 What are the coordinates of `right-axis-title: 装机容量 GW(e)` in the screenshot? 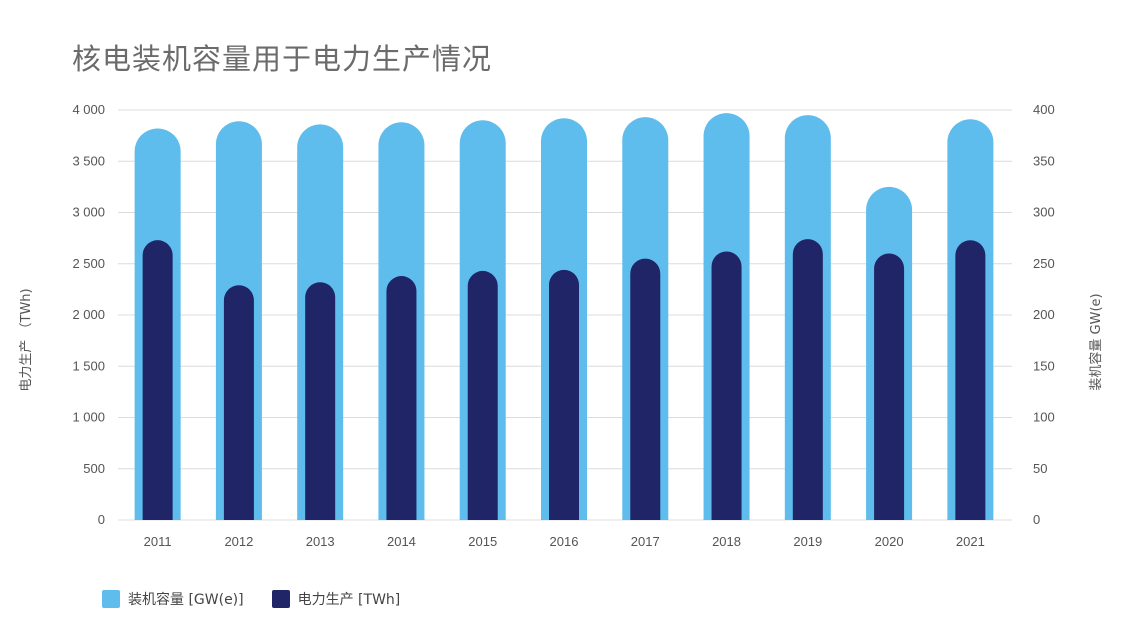 It's located at (1096, 341).